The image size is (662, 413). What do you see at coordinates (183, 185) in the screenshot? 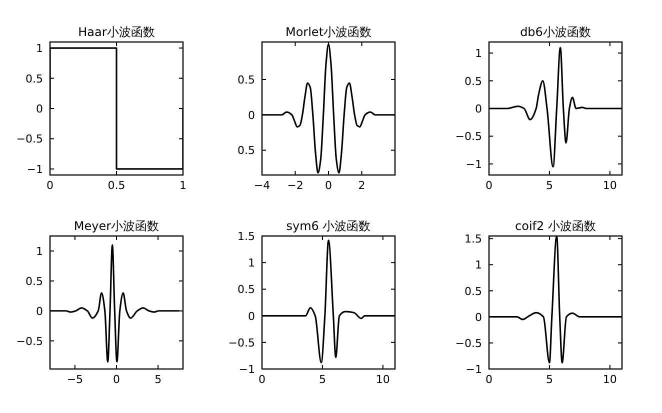
I see `x-tick-label: 1` at bounding box center [183, 185].